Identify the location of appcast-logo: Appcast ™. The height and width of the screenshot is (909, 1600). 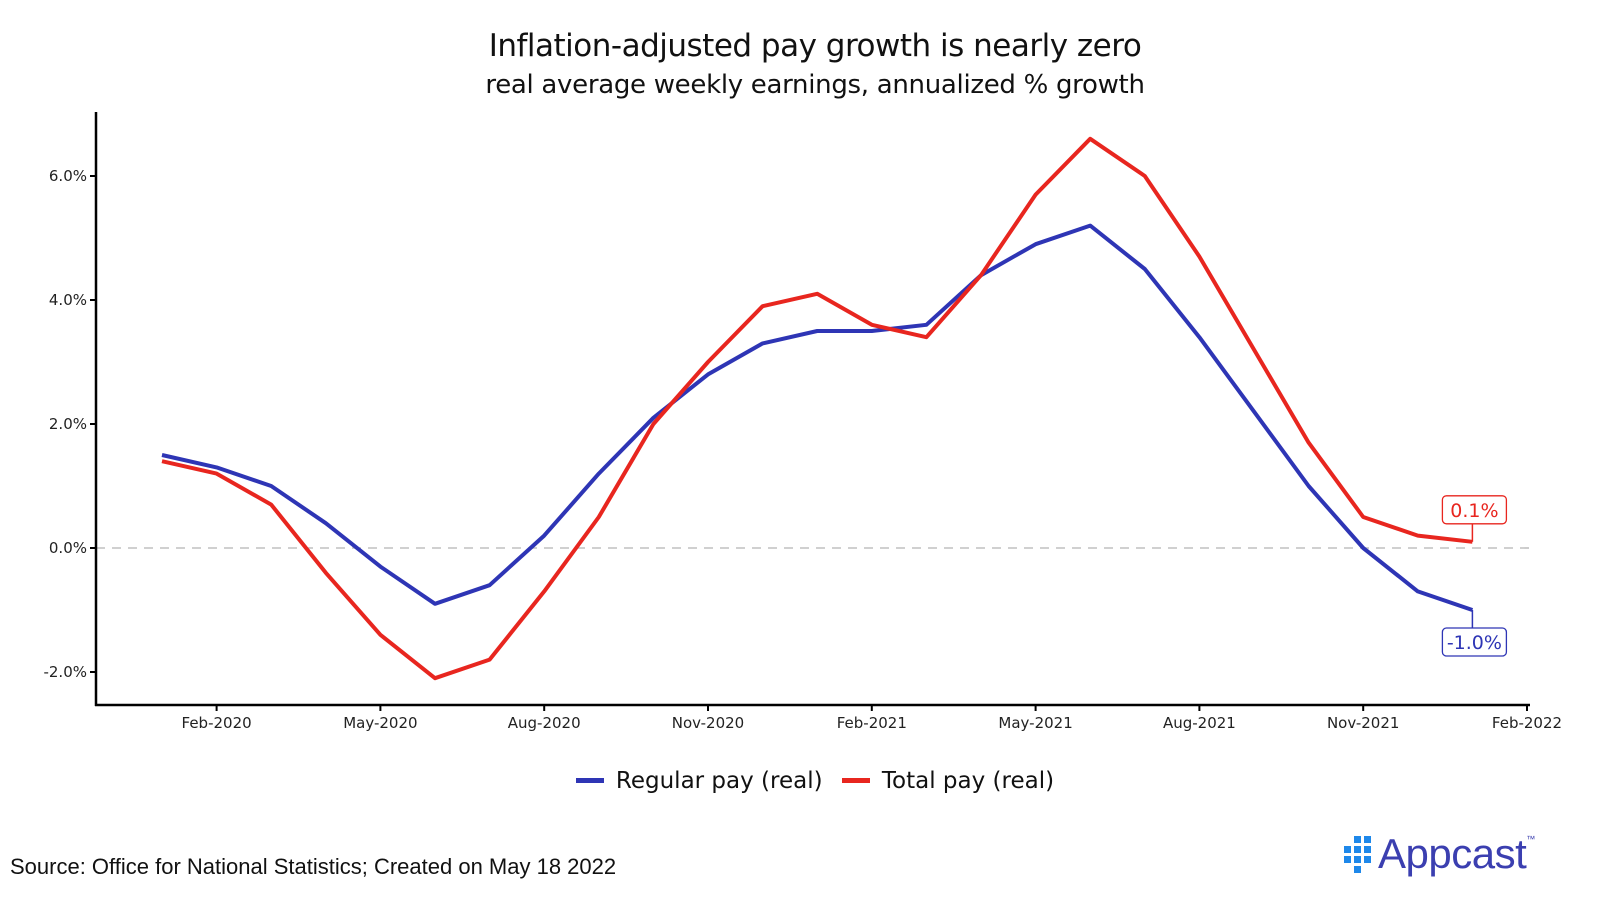
(1439, 854).